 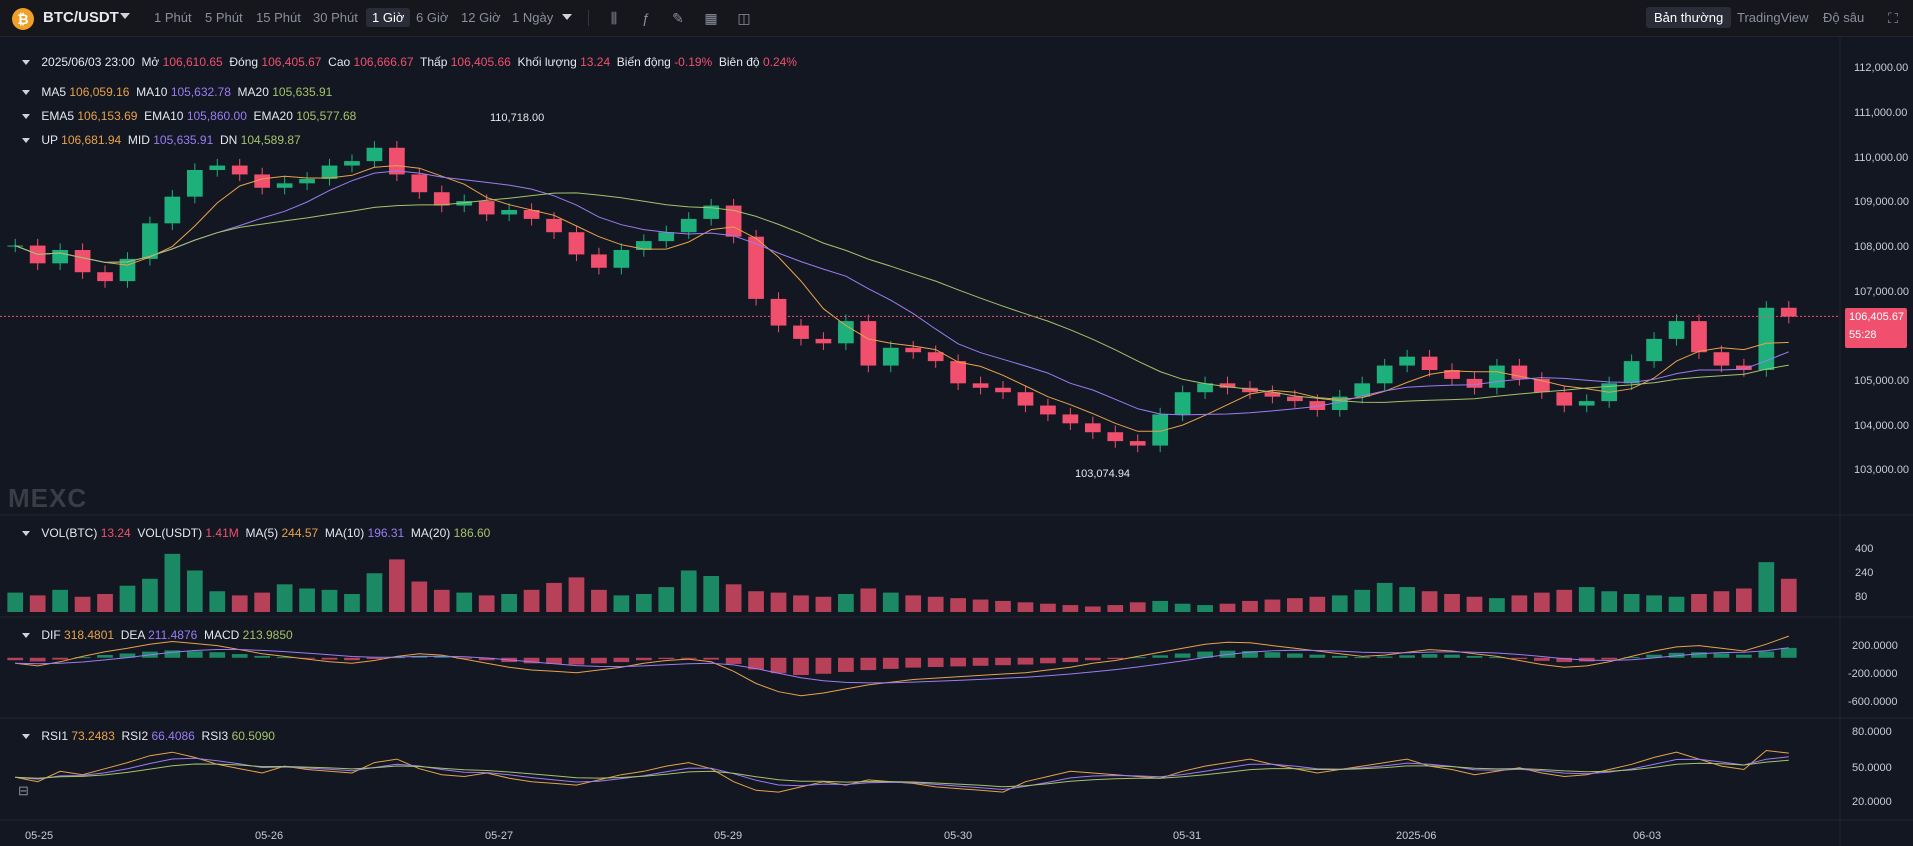 What do you see at coordinates (739, 62) in the screenshot?
I see `amplitude-label: Biên độ` at bounding box center [739, 62].